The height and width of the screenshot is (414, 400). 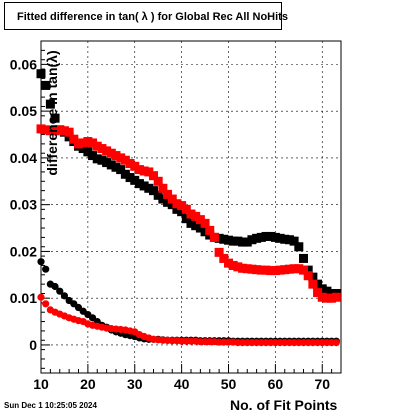 I want to click on x-tick-label: 70, so click(x=322, y=384).